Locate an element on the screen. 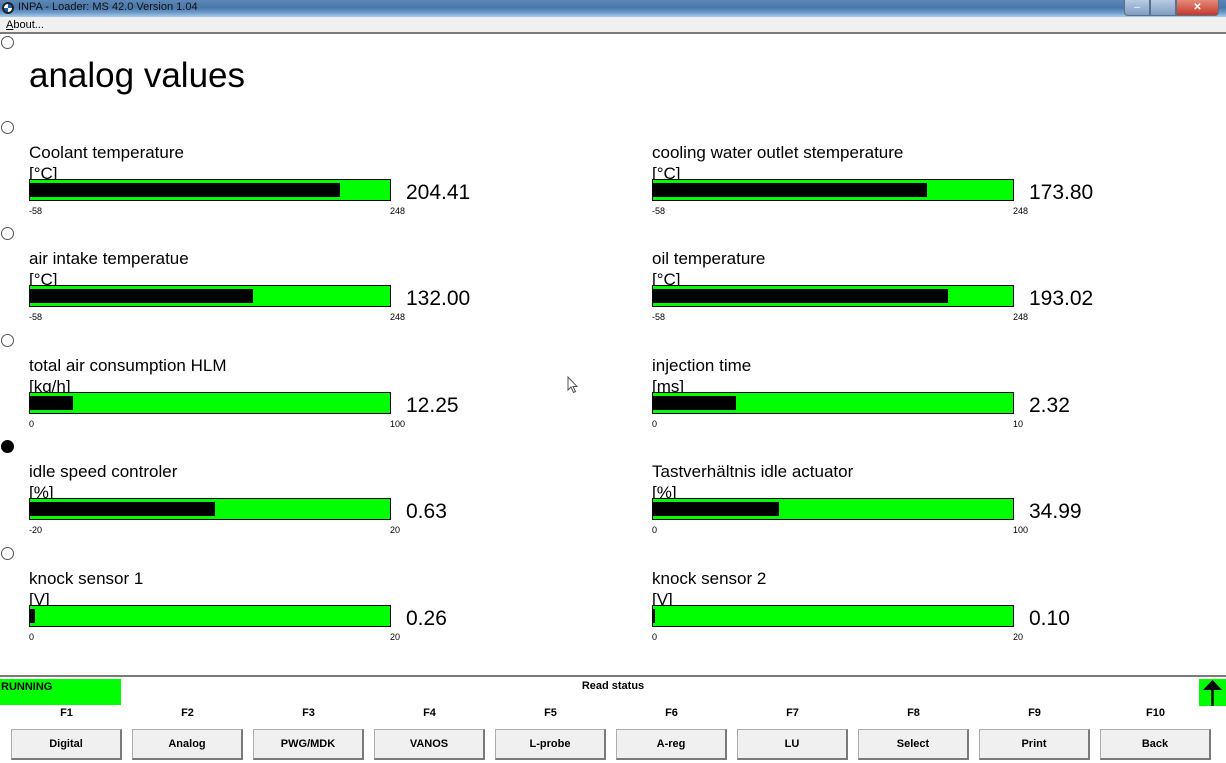 Image resolution: width=1226 pixels, height=763 pixels. minimize-icon: – is located at coordinates (1137, 7).